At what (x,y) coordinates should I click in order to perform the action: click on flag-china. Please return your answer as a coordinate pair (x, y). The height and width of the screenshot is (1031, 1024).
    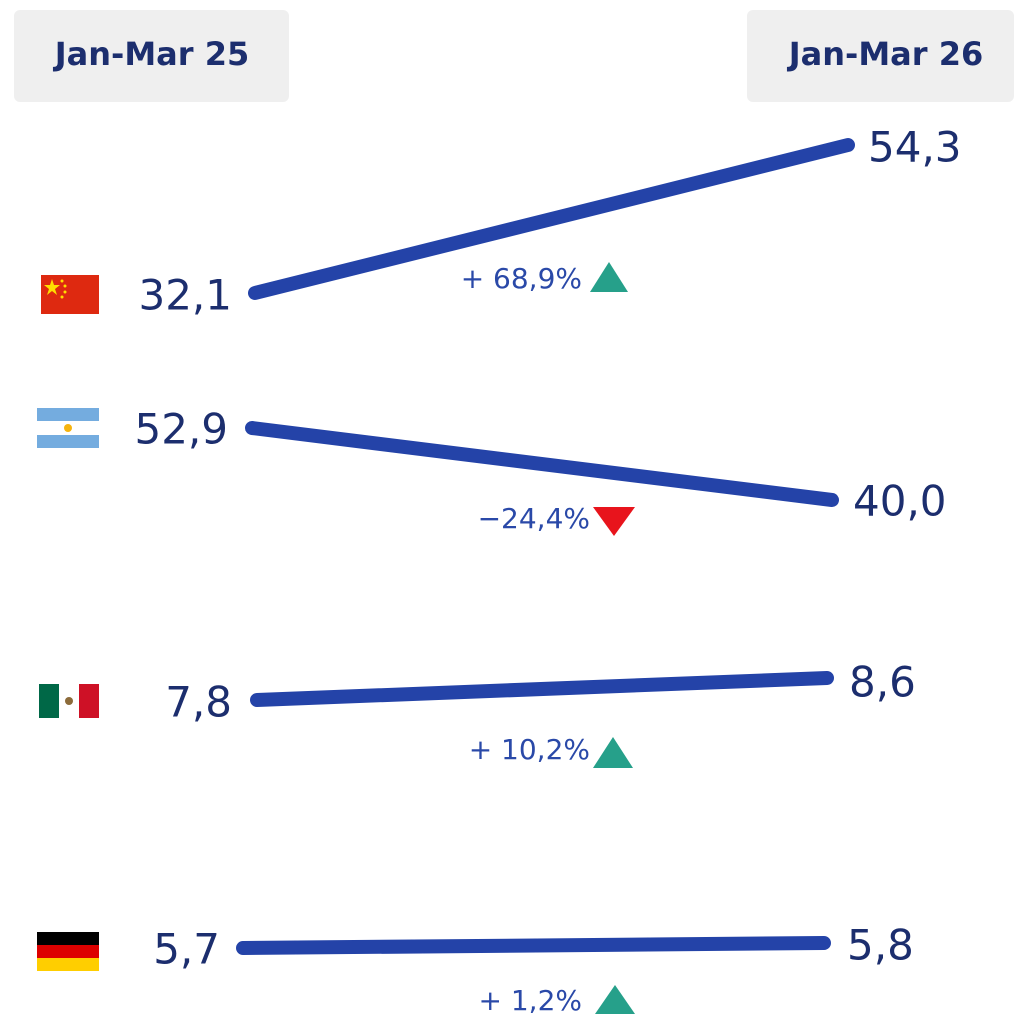
    Looking at the image, I should click on (70, 294).